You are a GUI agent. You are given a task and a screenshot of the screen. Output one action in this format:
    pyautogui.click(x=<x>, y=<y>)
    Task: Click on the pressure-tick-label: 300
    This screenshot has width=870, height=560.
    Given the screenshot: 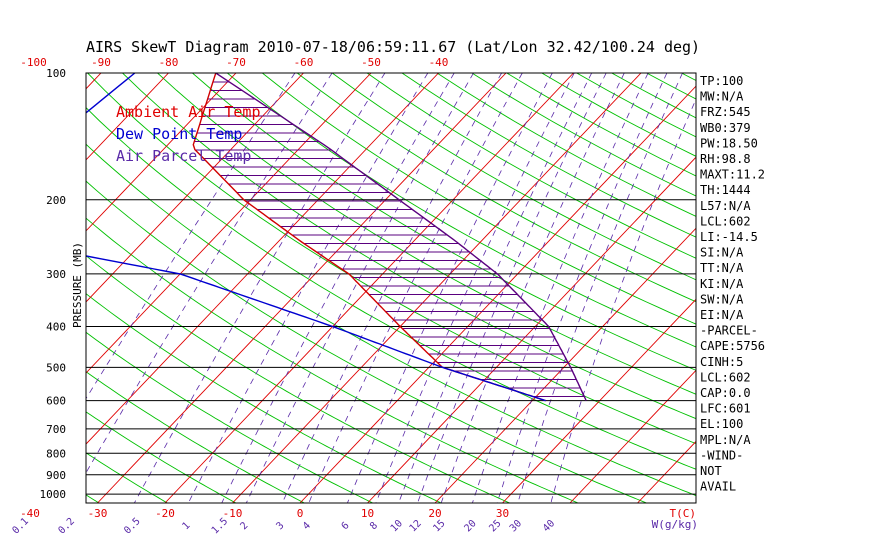 What is the action you would take?
    pyautogui.click(x=56, y=274)
    